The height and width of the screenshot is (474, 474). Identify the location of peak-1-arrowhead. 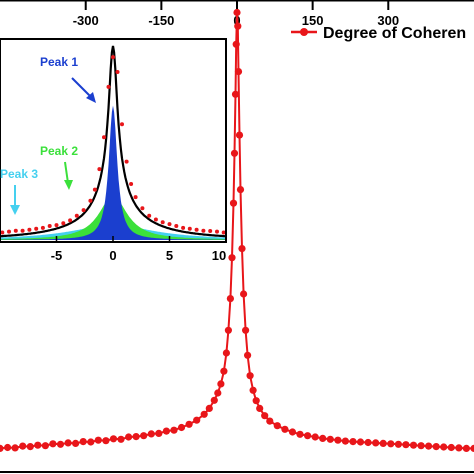
(91, 97).